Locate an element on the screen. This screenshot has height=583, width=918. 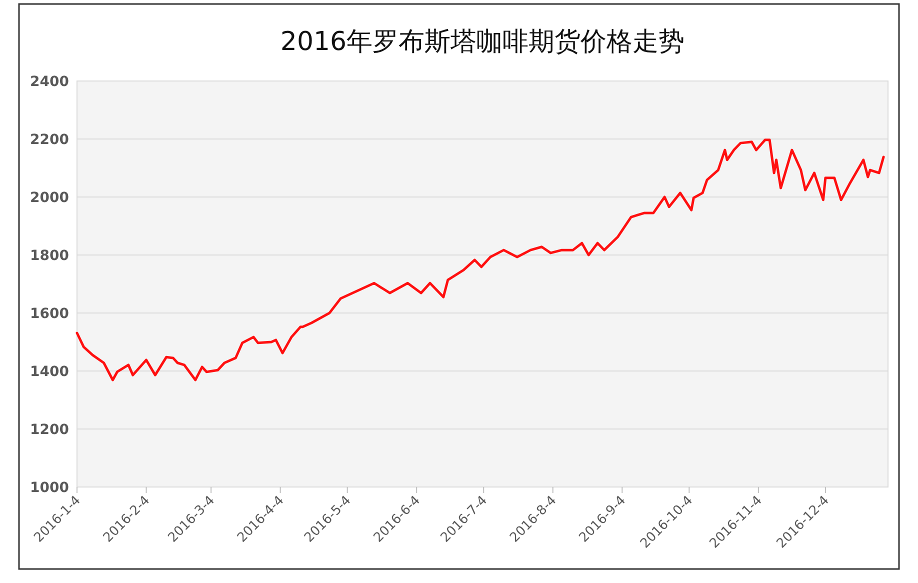
y-tick-label: 1600 is located at coordinates (50, 314).